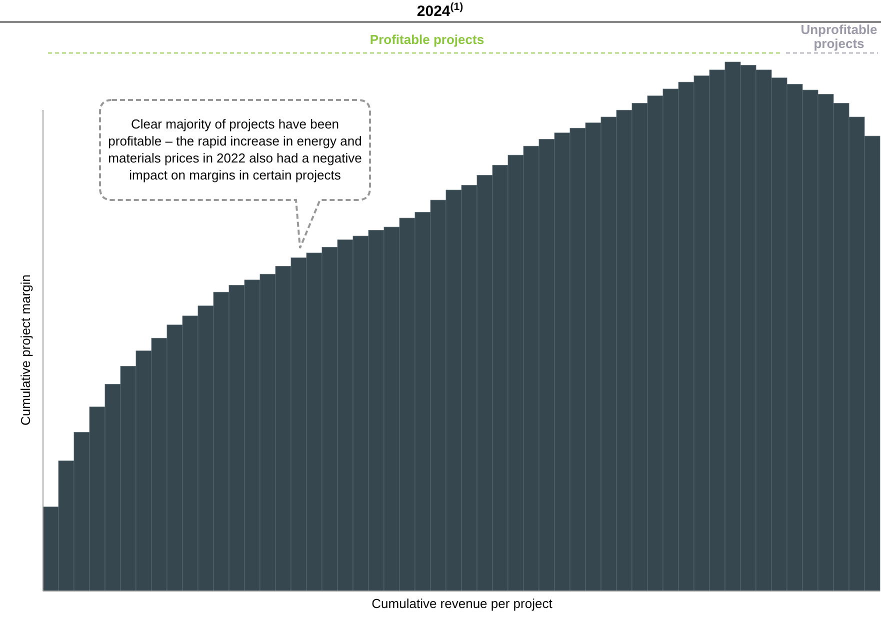 The height and width of the screenshot is (622, 881). What do you see at coordinates (25, 350) in the screenshot?
I see `y-axis-title: Cumulative project margin` at bounding box center [25, 350].